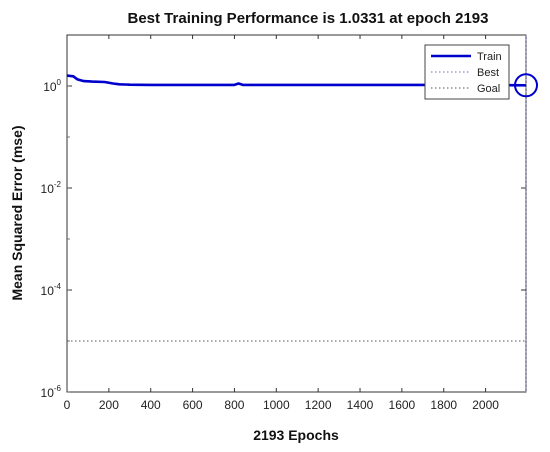 The image size is (550, 452). I want to click on x-tick-label-6: 1200, so click(318, 405).